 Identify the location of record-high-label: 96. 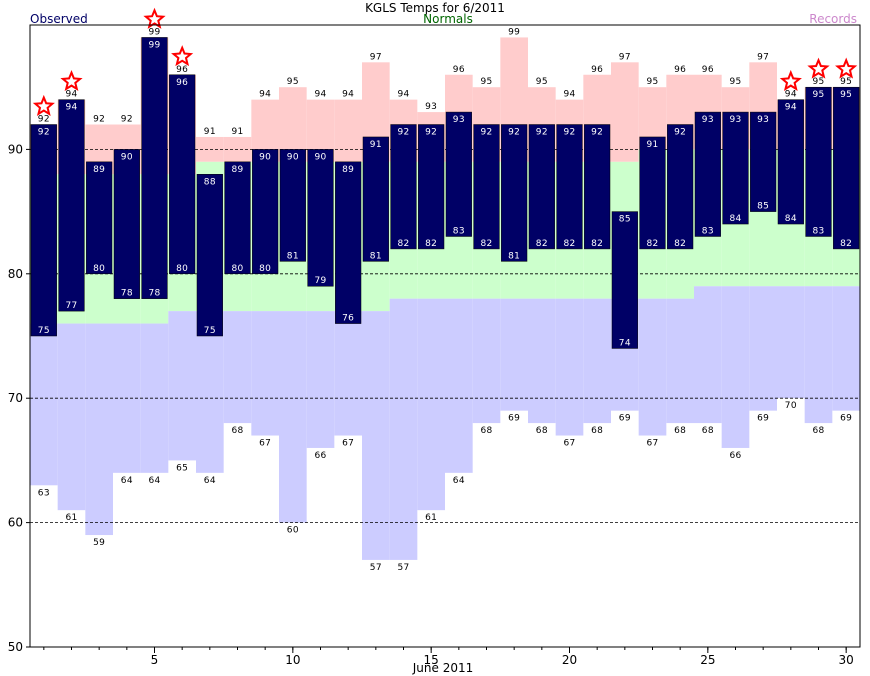
(182, 70).